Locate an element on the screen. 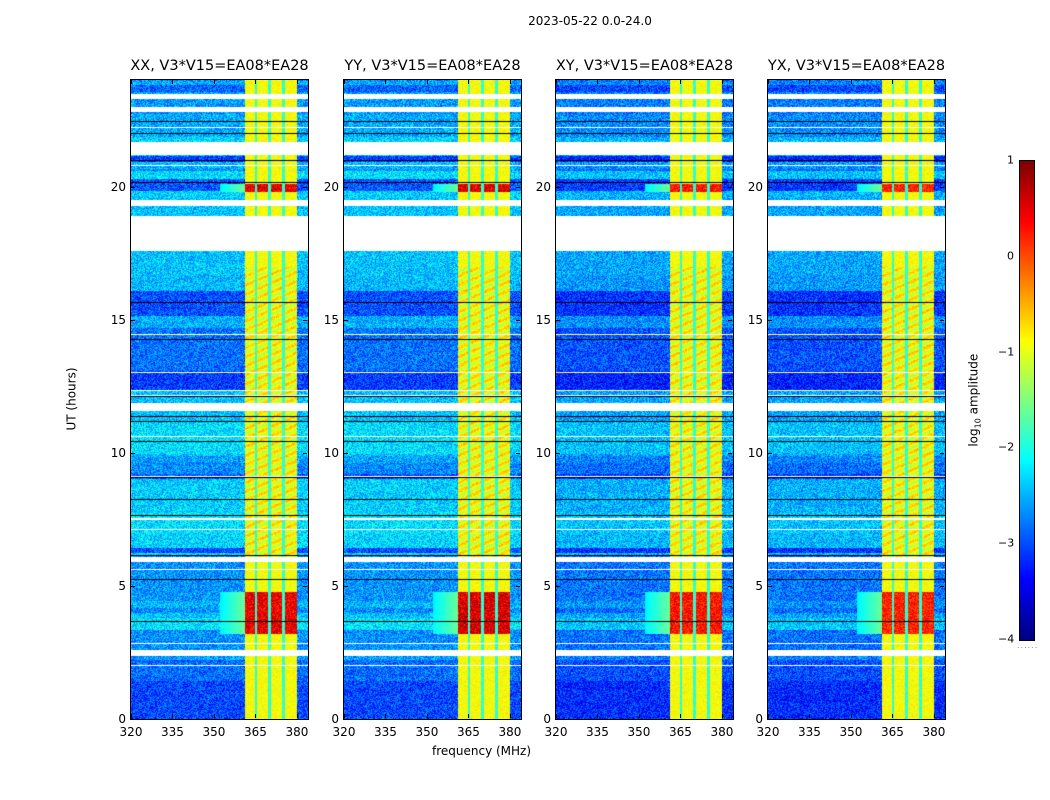  panel-title: XX, V3*V15=EA08*EA28 is located at coordinates (219, 66).